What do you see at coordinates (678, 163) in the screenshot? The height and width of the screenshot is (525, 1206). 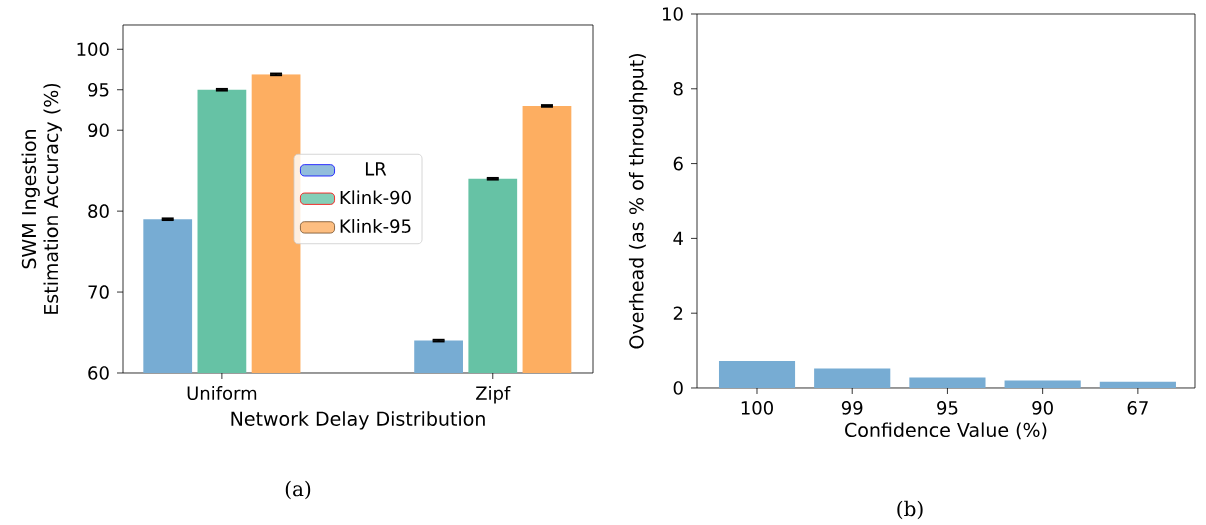 I see `y-tick-label: 6` at bounding box center [678, 163].